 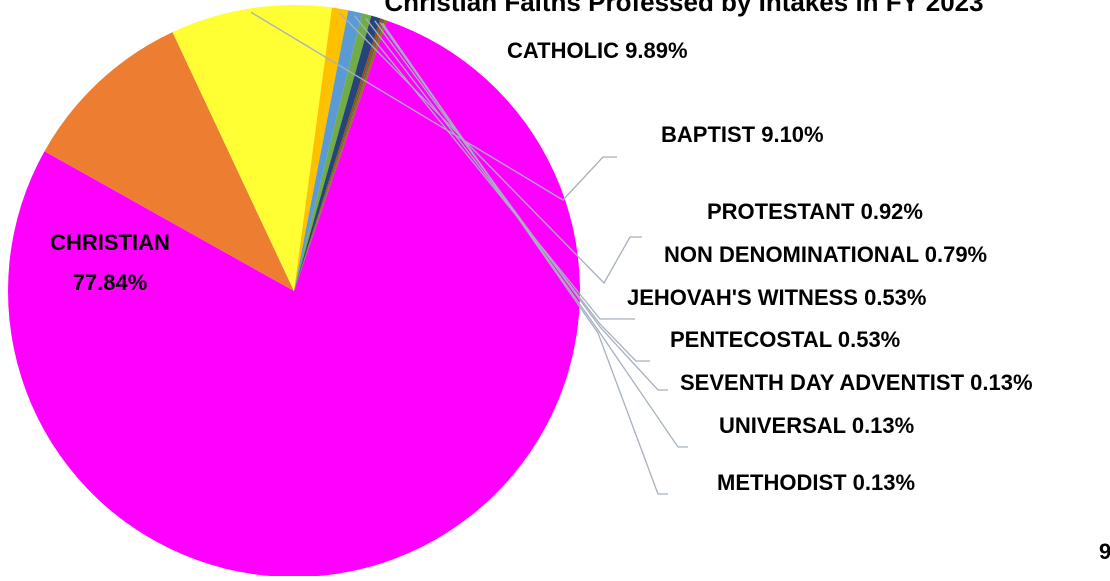 What do you see at coordinates (785, 339) in the screenshot?
I see `data-label-pentecostal: PENTECOSTAL 0.53%` at bounding box center [785, 339].